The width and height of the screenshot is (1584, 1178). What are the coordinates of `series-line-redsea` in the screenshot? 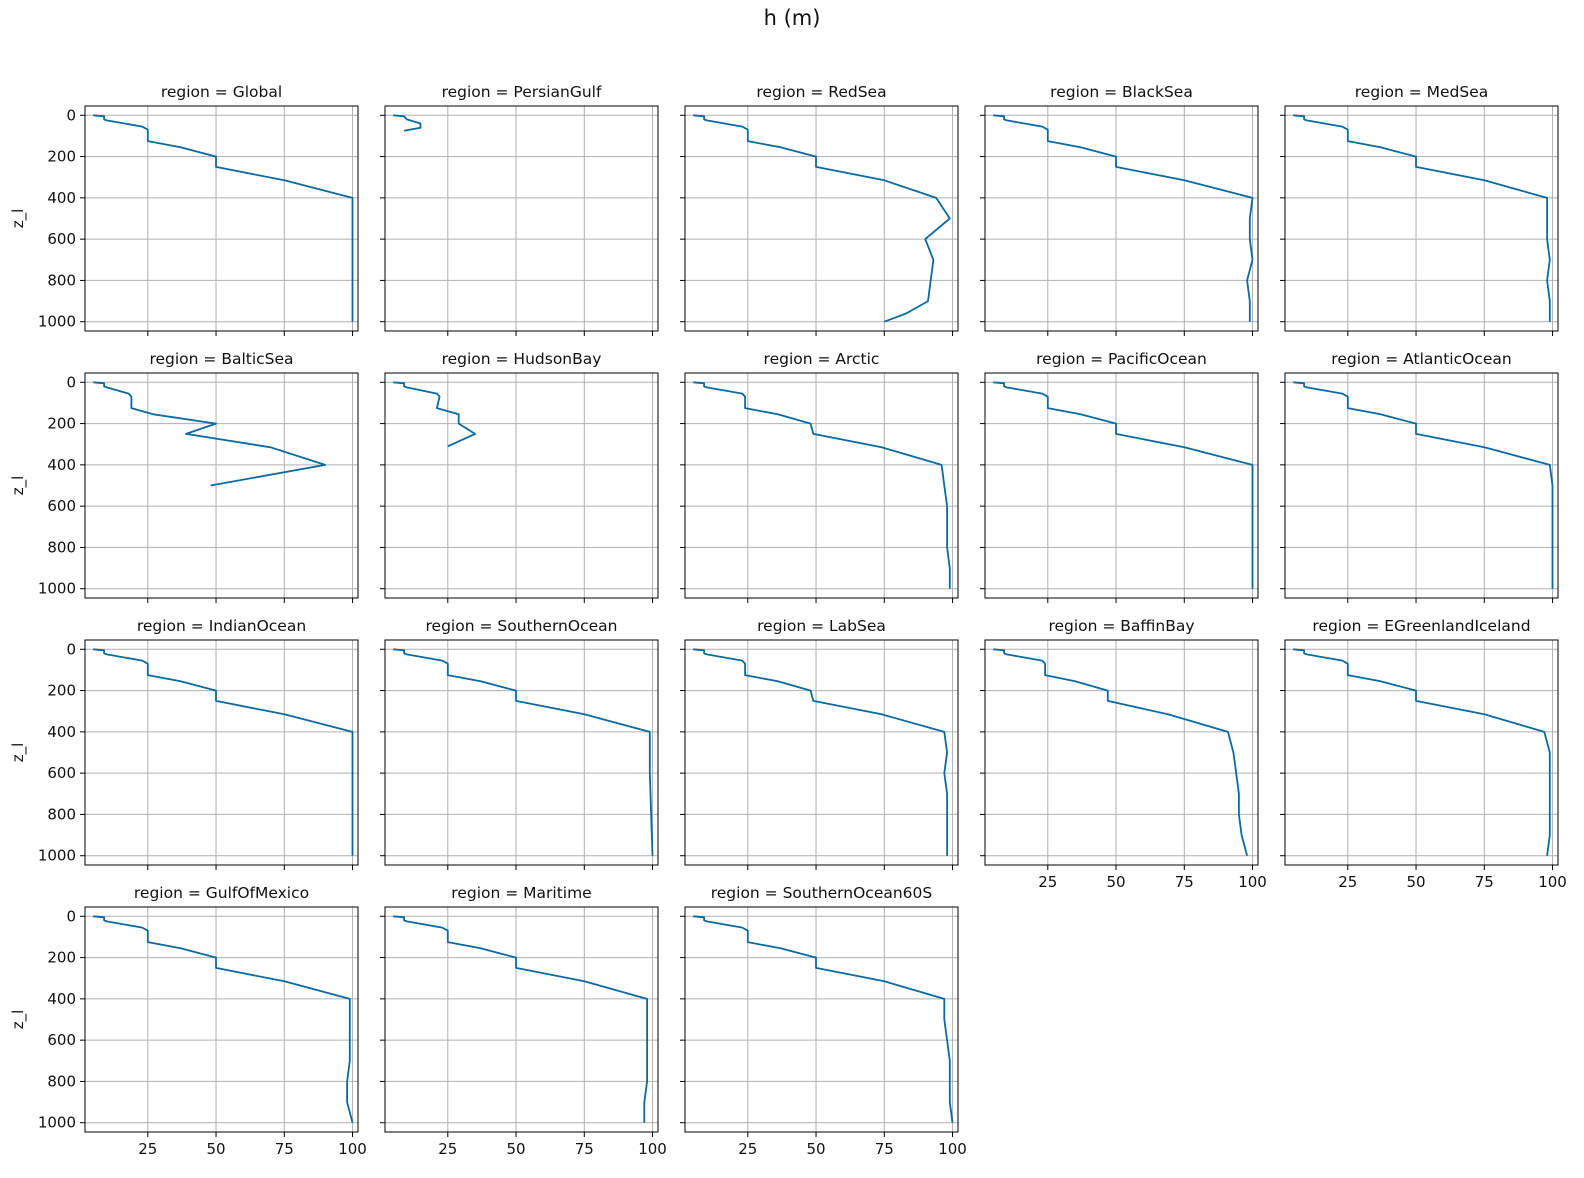 It's located at (822, 218).